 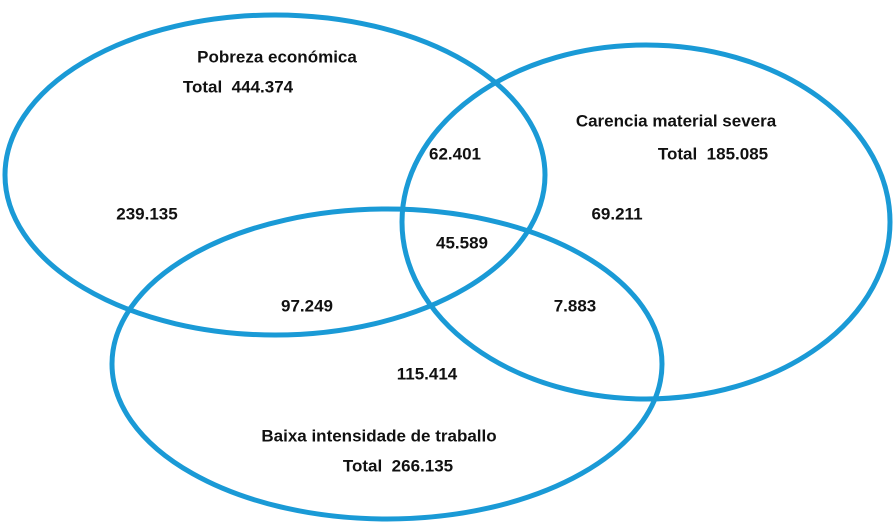 What do you see at coordinates (616, 213) in the screenshot?
I see `region-value: 69.211` at bounding box center [616, 213].